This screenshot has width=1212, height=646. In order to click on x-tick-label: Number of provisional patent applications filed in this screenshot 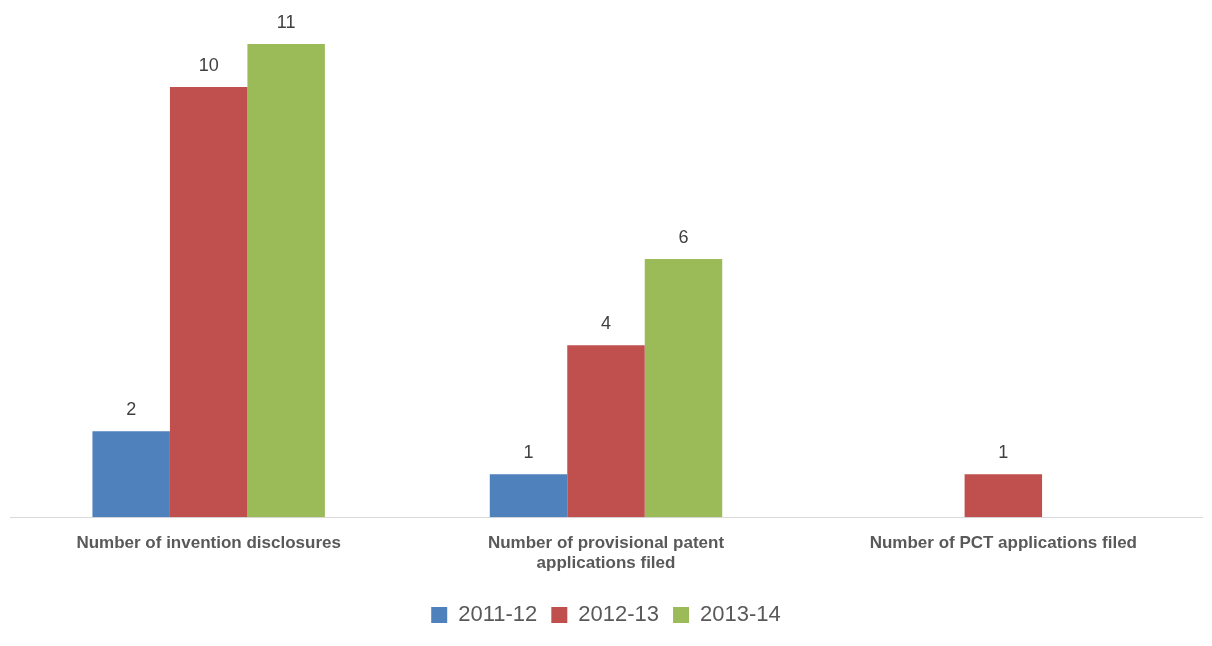, I will do `click(606, 553)`.